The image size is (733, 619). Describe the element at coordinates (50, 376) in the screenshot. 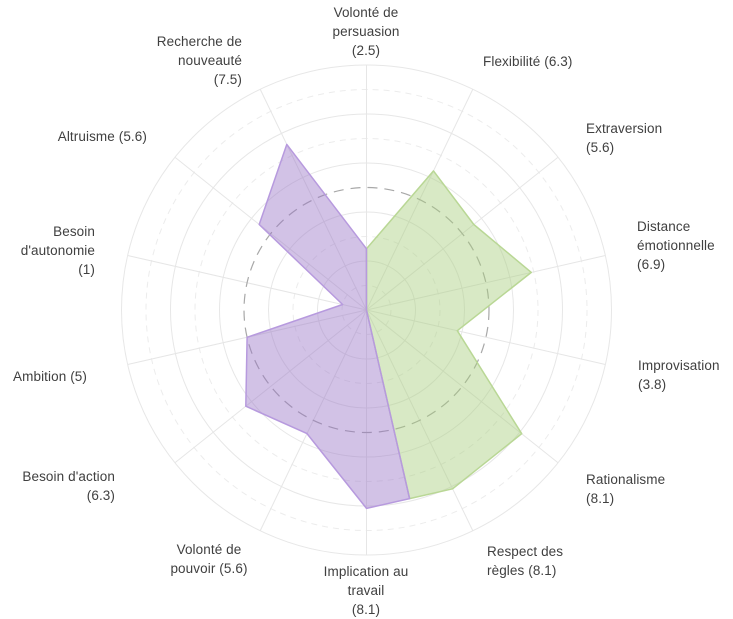

I see `axis-label: Ambition (5)` at that location.